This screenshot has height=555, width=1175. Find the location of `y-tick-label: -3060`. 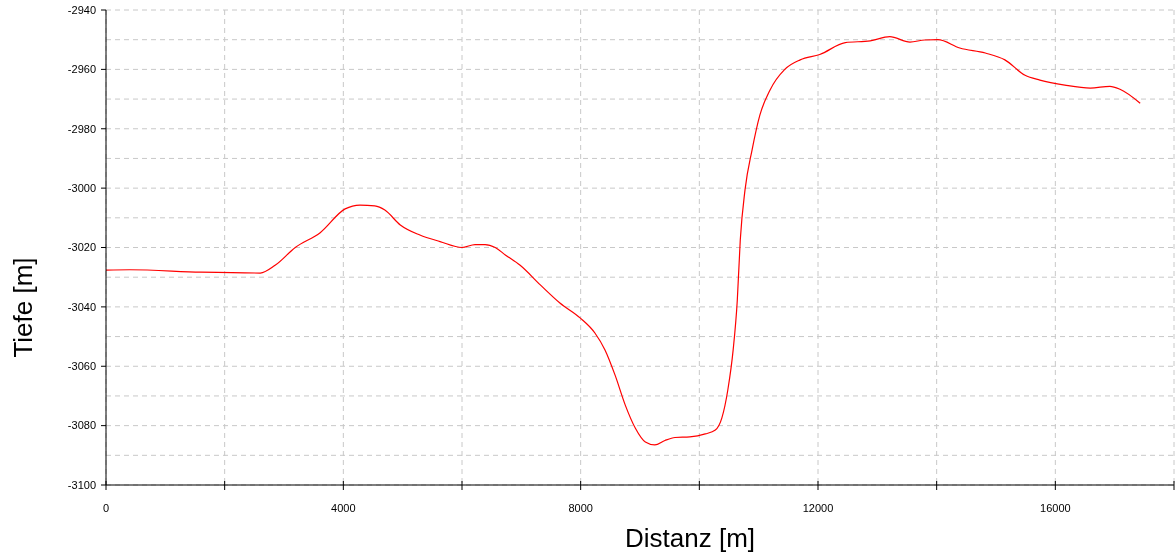

y-tick-label: -3060 is located at coordinates (81, 366).